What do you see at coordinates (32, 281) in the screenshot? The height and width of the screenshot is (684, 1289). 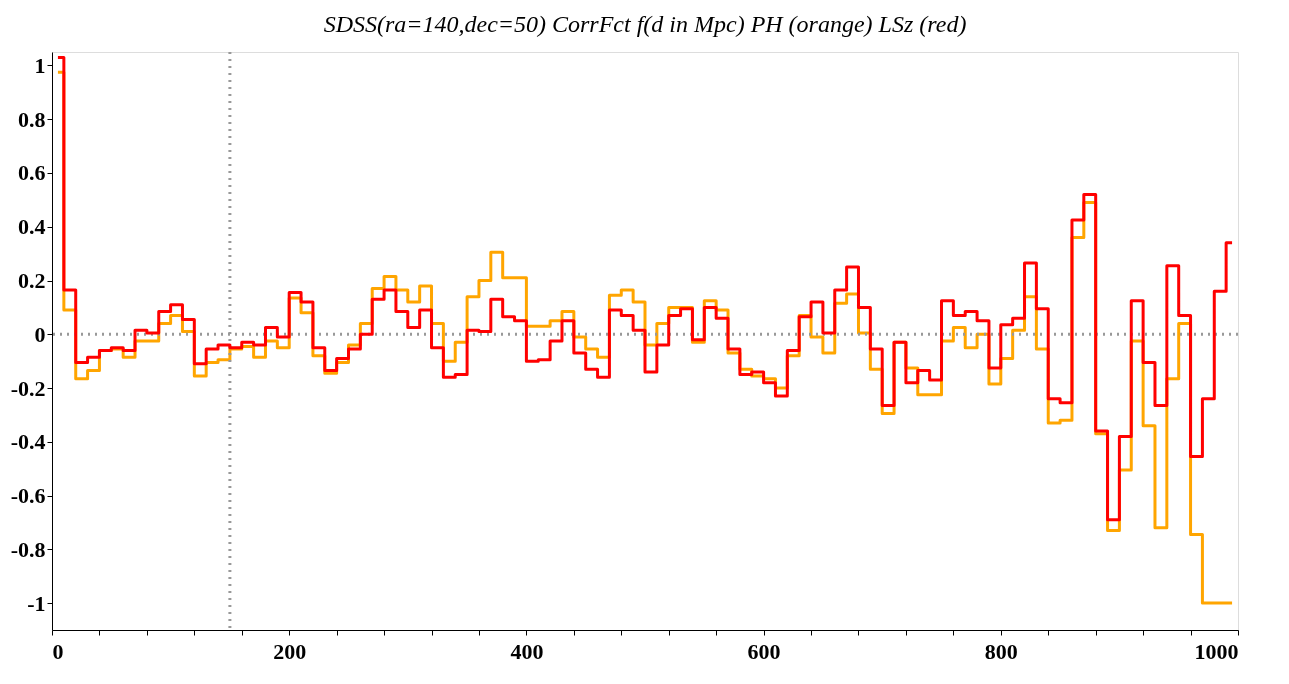 I see `y-tick-label: 0.2` at bounding box center [32, 281].